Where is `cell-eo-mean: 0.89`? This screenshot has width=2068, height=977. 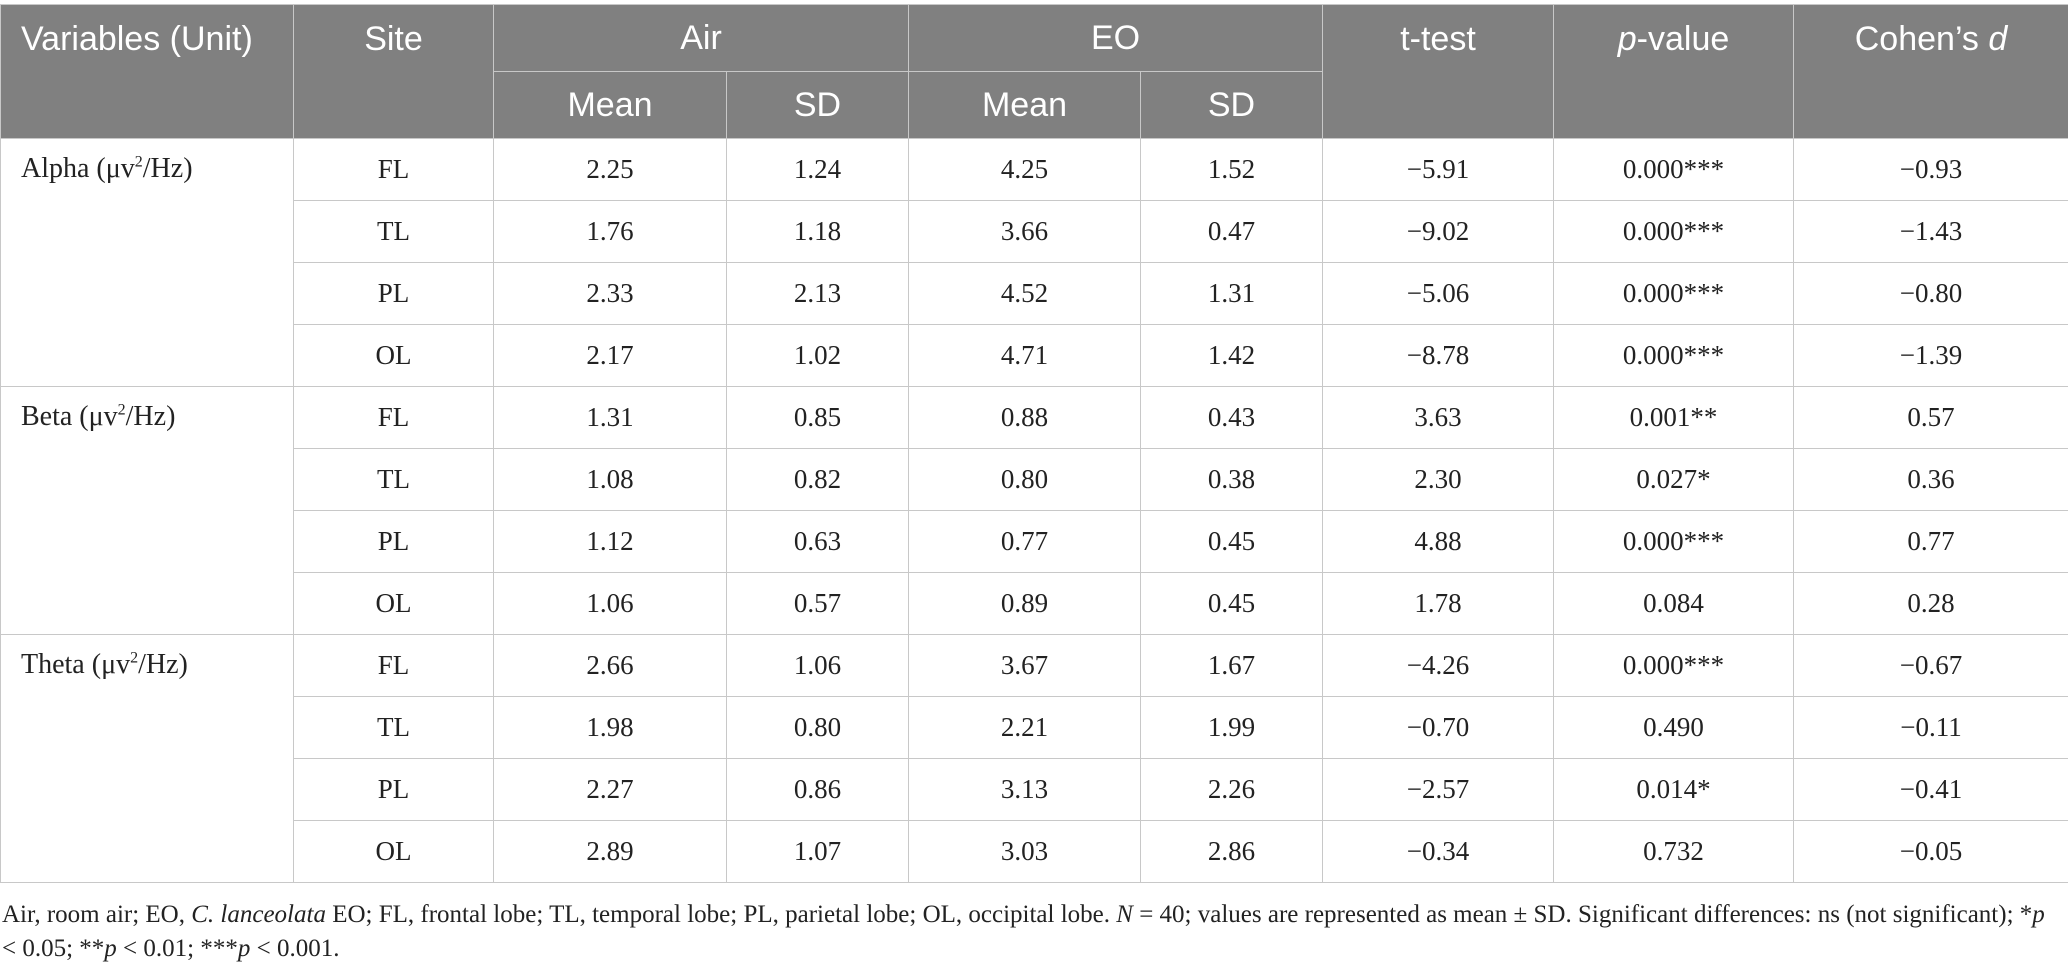 cell-eo-mean: 0.89 is located at coordinates (1024, 603).